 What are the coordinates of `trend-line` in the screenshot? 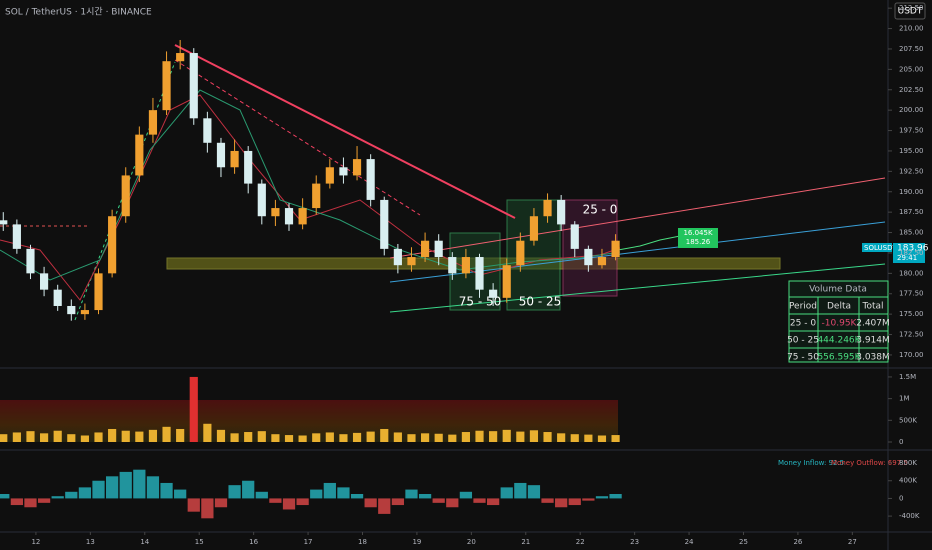 It's located at (297, 137).